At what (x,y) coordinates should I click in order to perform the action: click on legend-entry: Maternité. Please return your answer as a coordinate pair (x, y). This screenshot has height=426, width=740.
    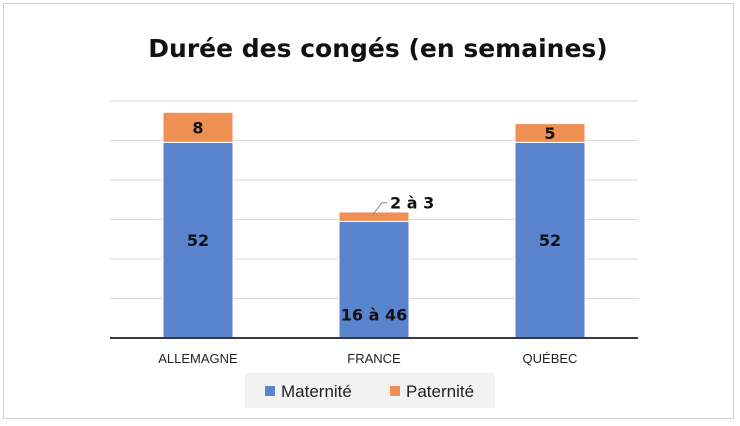
    Looking at the image, I should click on (316, 391).